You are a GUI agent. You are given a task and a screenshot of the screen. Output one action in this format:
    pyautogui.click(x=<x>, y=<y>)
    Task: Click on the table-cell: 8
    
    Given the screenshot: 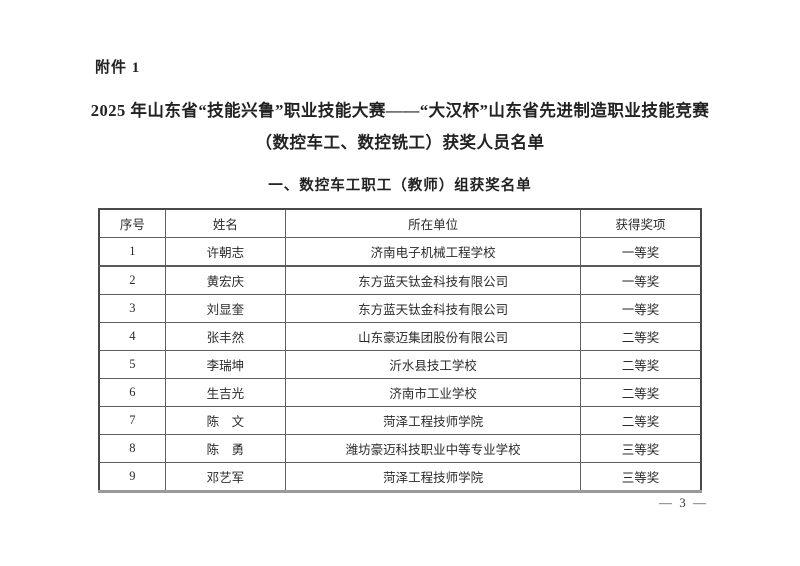 What is the action you would take?
    pyautogui.click(x=132, y=448)
    